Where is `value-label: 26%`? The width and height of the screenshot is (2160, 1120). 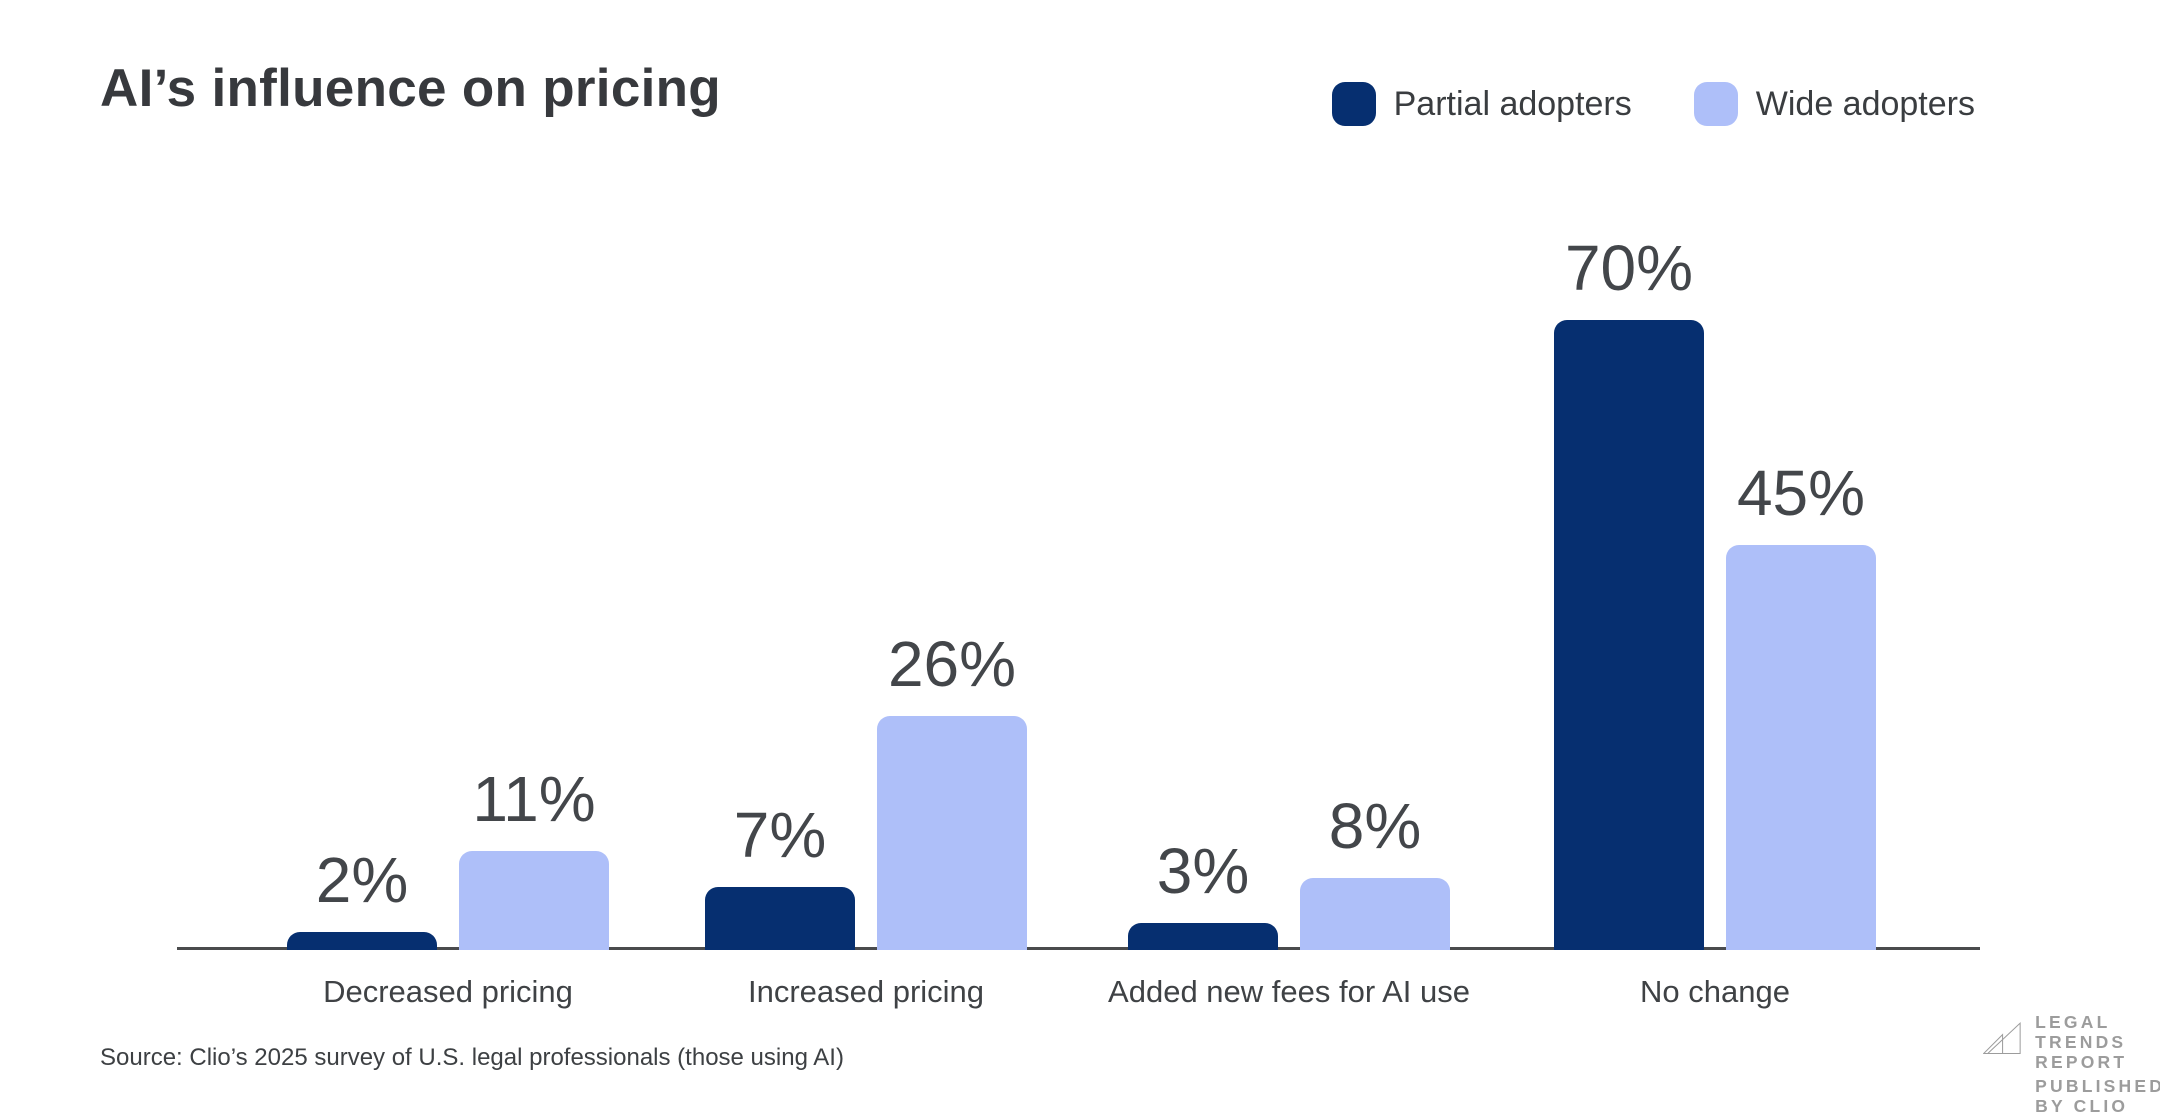
value-label: 26% is located at coordinates (952, 664).